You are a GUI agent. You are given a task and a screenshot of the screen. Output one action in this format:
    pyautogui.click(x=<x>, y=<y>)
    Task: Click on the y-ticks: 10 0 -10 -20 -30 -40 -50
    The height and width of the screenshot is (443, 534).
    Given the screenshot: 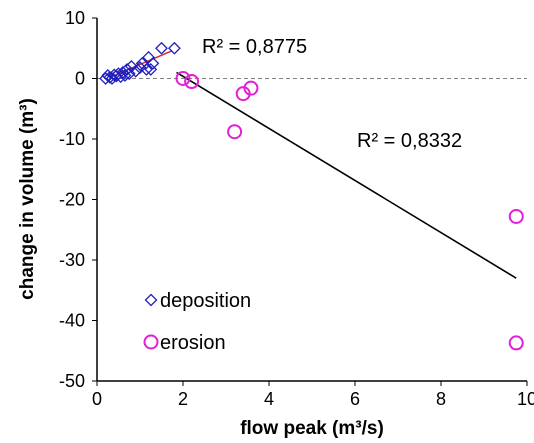 What is the action you would take?
    pyautogui.click(x=78, y=199)
    